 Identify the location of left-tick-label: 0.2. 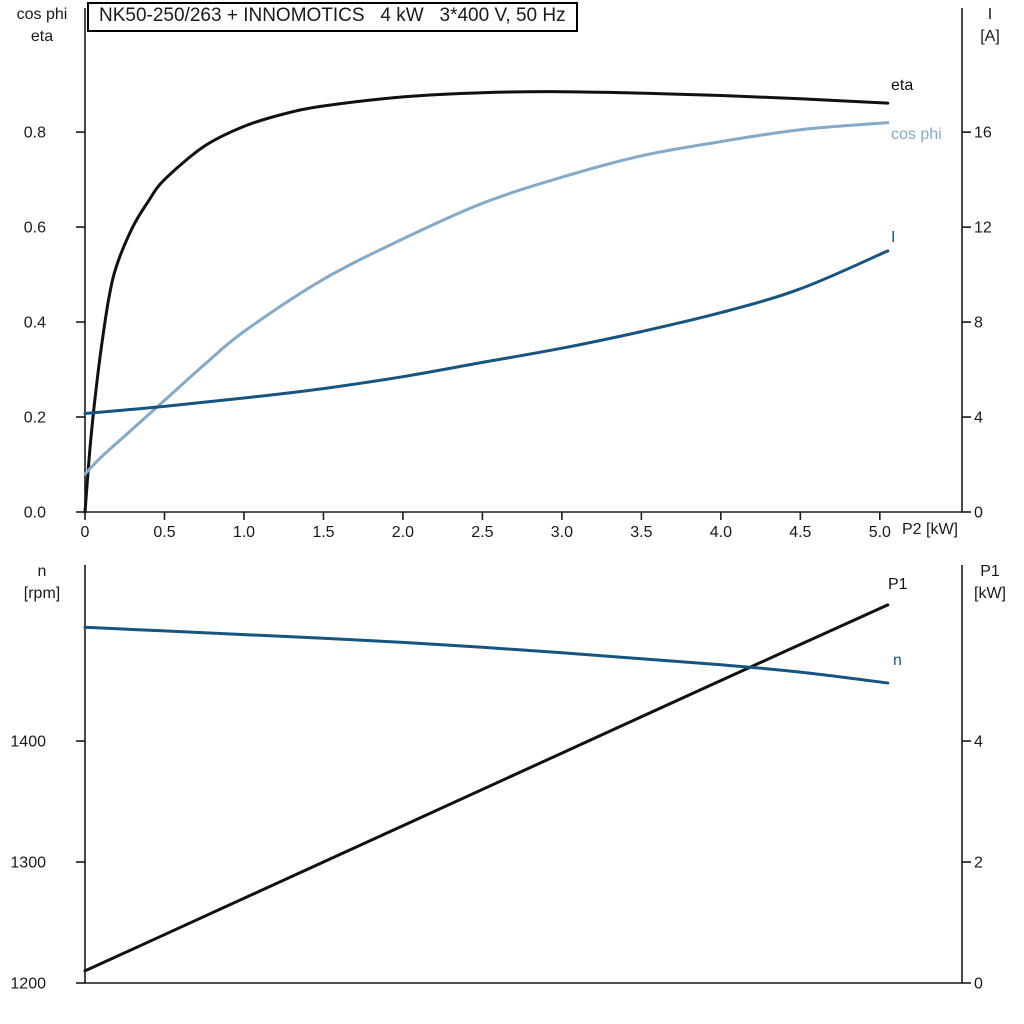
(35, 418).